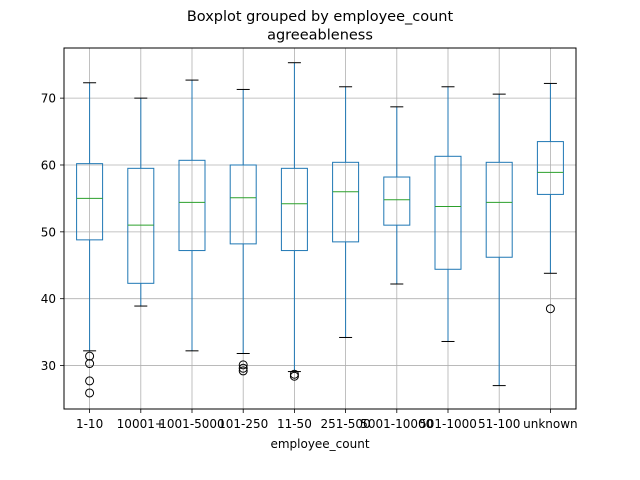 The width and height of the screenshot is (640, 480). What do you see at coordinates (499, 424) in the screenshot?
I see `x-tick-label: 51-100` at bounding box center [499, 424].